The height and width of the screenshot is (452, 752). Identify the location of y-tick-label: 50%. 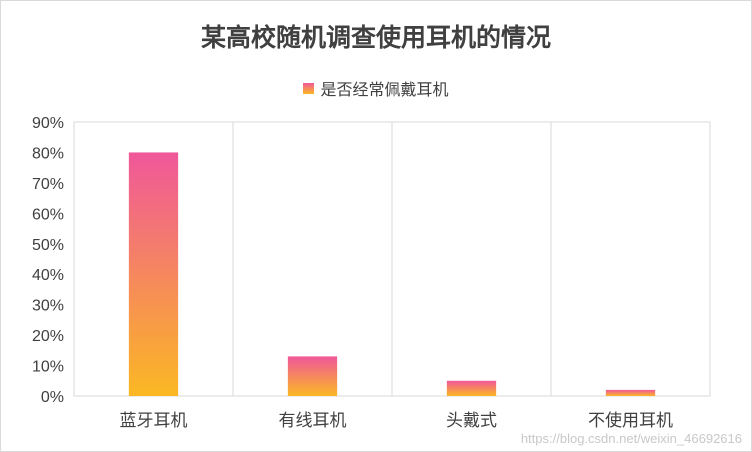
(48, 245).